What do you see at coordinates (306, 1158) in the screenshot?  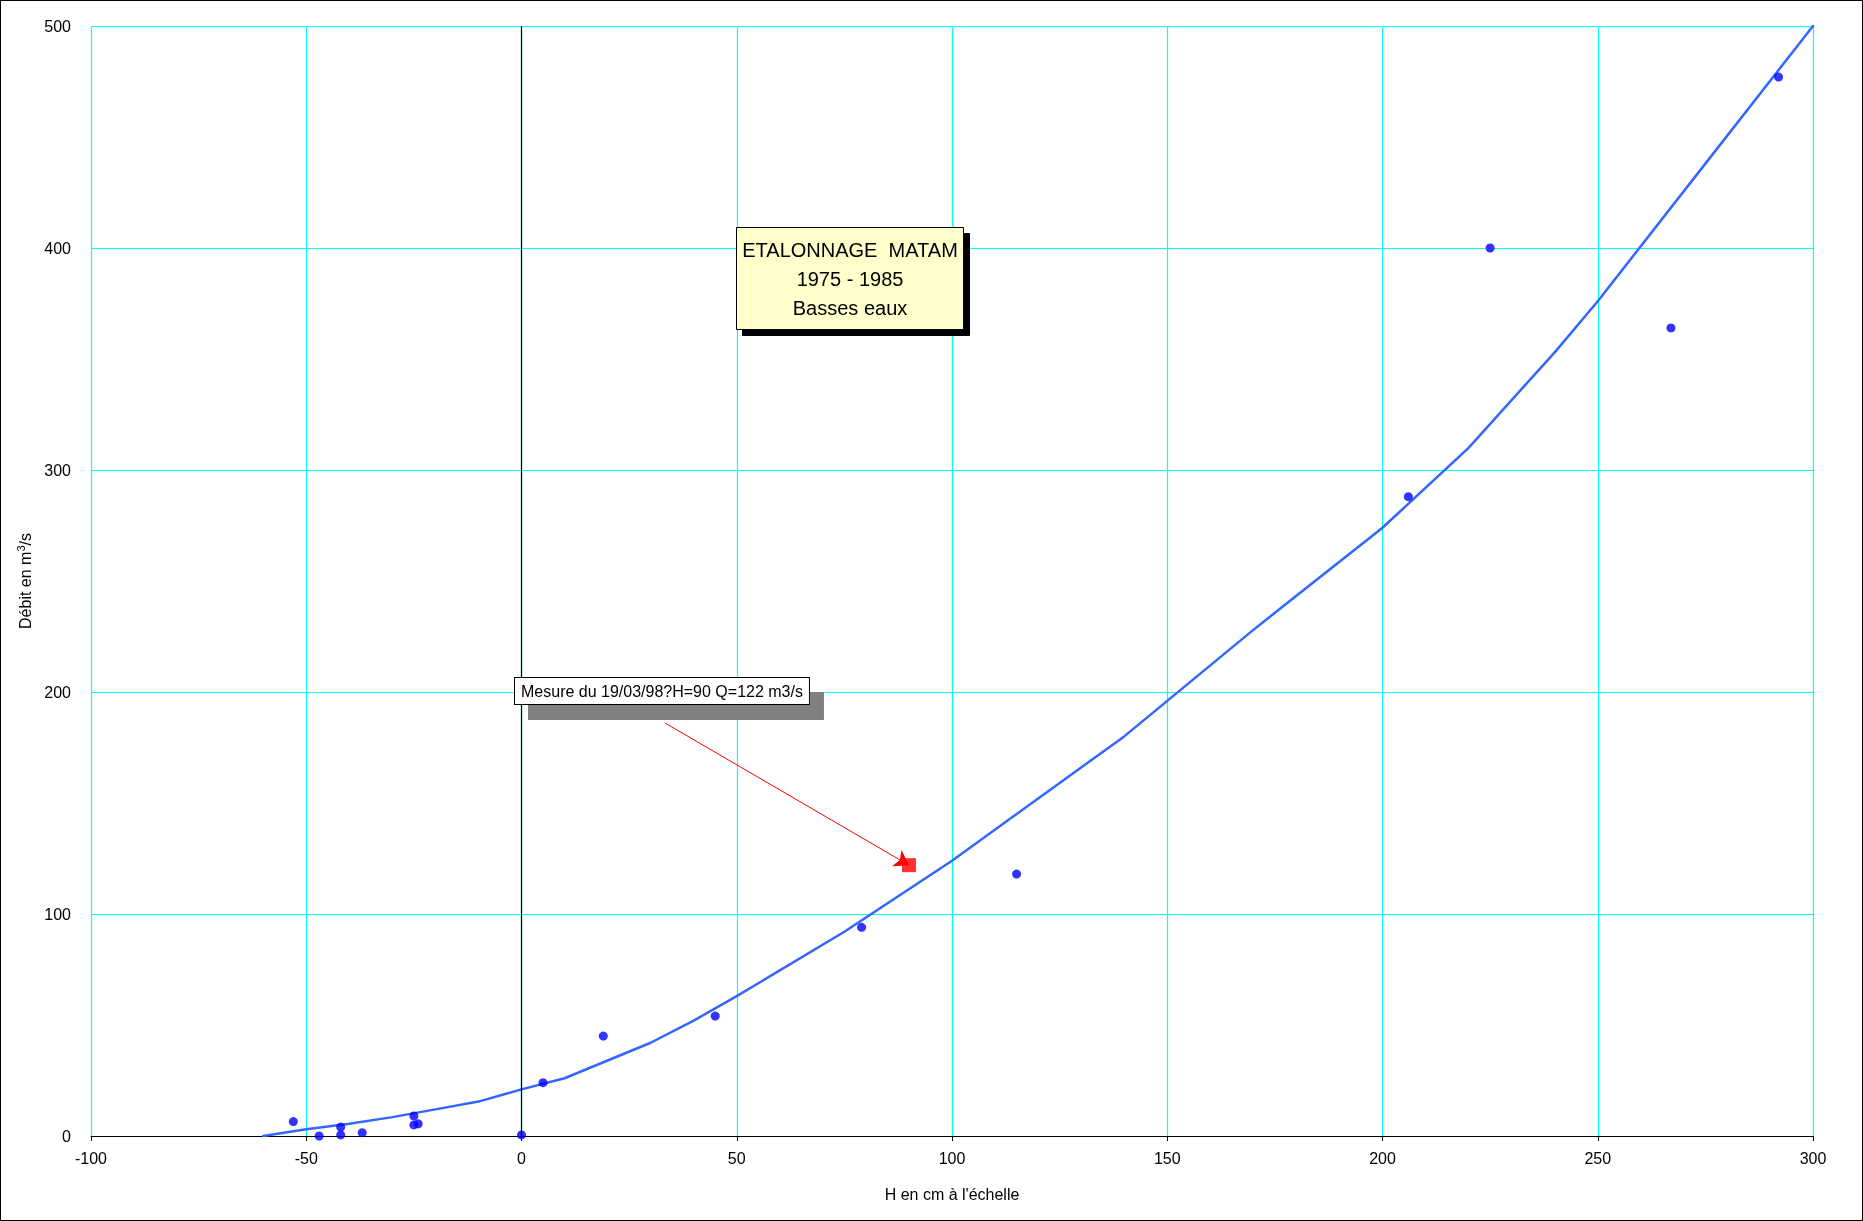 I see `x-tick-label: -50` at bounding box center [306, 1158].